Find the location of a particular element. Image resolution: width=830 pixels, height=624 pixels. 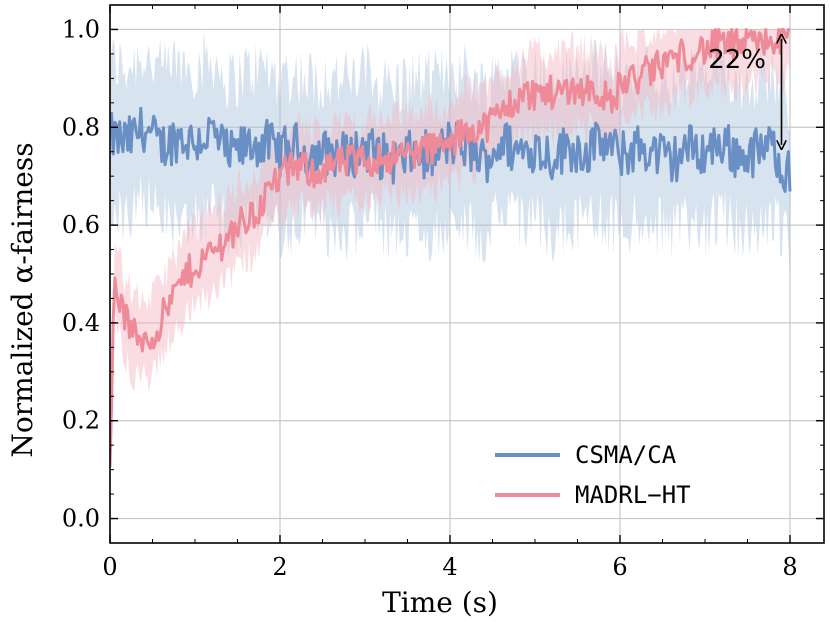

x-axis-title: Time (s) is located at coordinates (440, 602).